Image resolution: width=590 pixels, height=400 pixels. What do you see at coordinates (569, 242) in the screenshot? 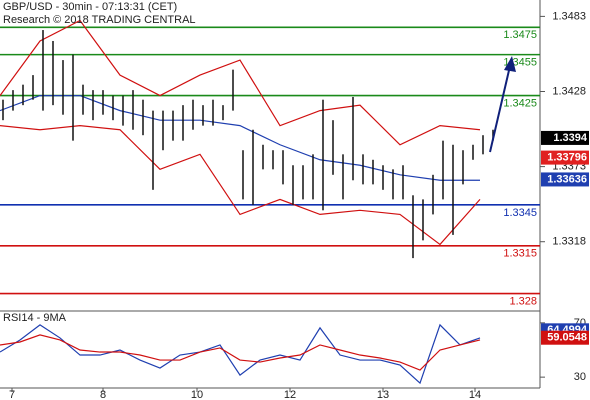
I see `y-tick-label: 1.3318` at bounding box center [569, 242].